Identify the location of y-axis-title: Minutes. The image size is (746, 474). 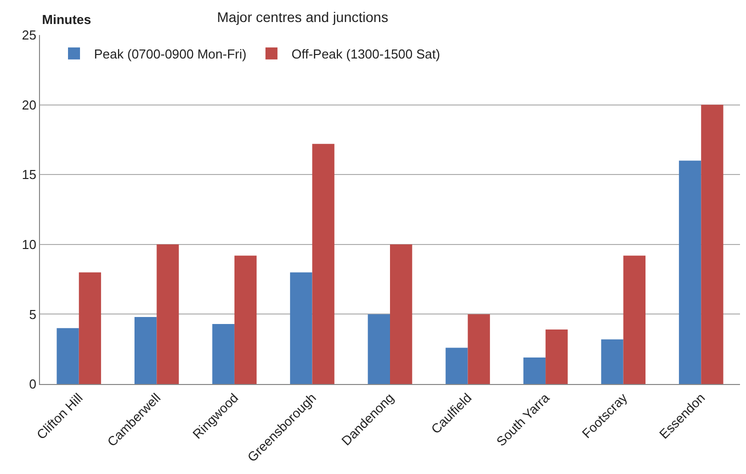
(67, 19).